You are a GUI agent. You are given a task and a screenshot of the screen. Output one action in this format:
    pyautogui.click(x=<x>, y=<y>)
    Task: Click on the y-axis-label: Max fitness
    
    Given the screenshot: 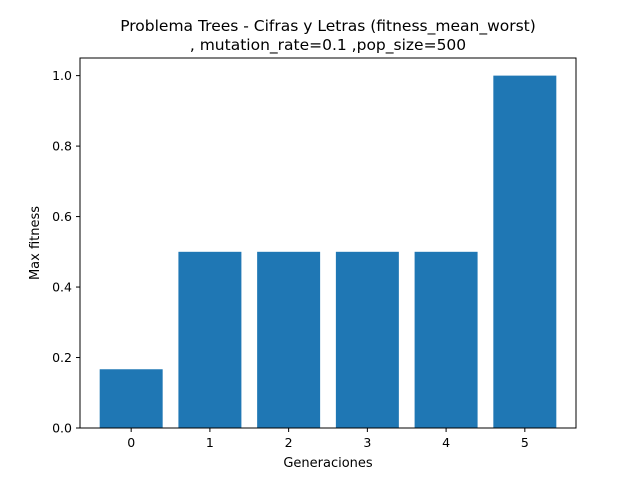 What is the action you would take?
    pyautogui.click(x=35, y=243)
    